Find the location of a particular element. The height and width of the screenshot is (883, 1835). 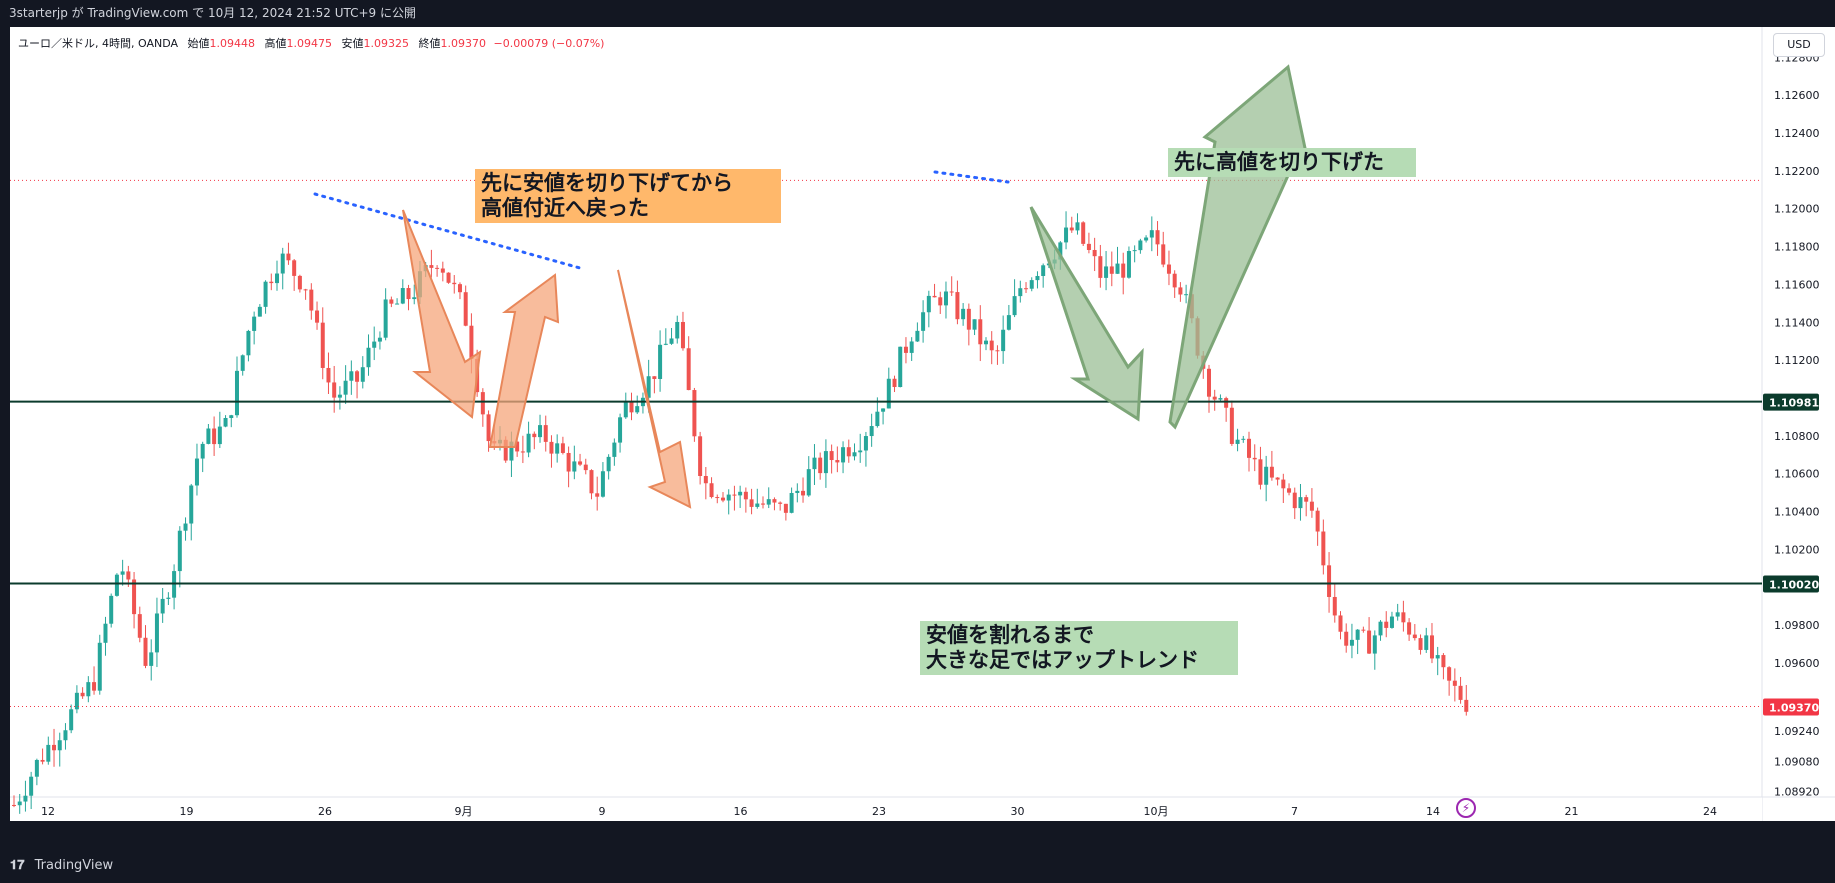

footer: 𝟏𝟕 TradingView is located at coordinates (917, 866).